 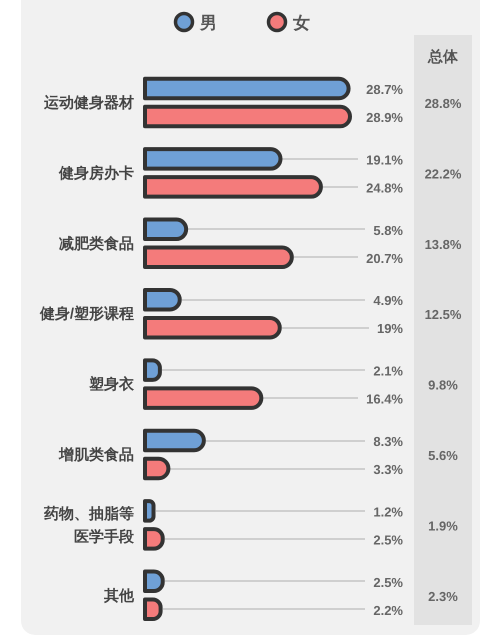 I want to click on y-tick-label: 运动健身器材, so click(x=88, y=102).